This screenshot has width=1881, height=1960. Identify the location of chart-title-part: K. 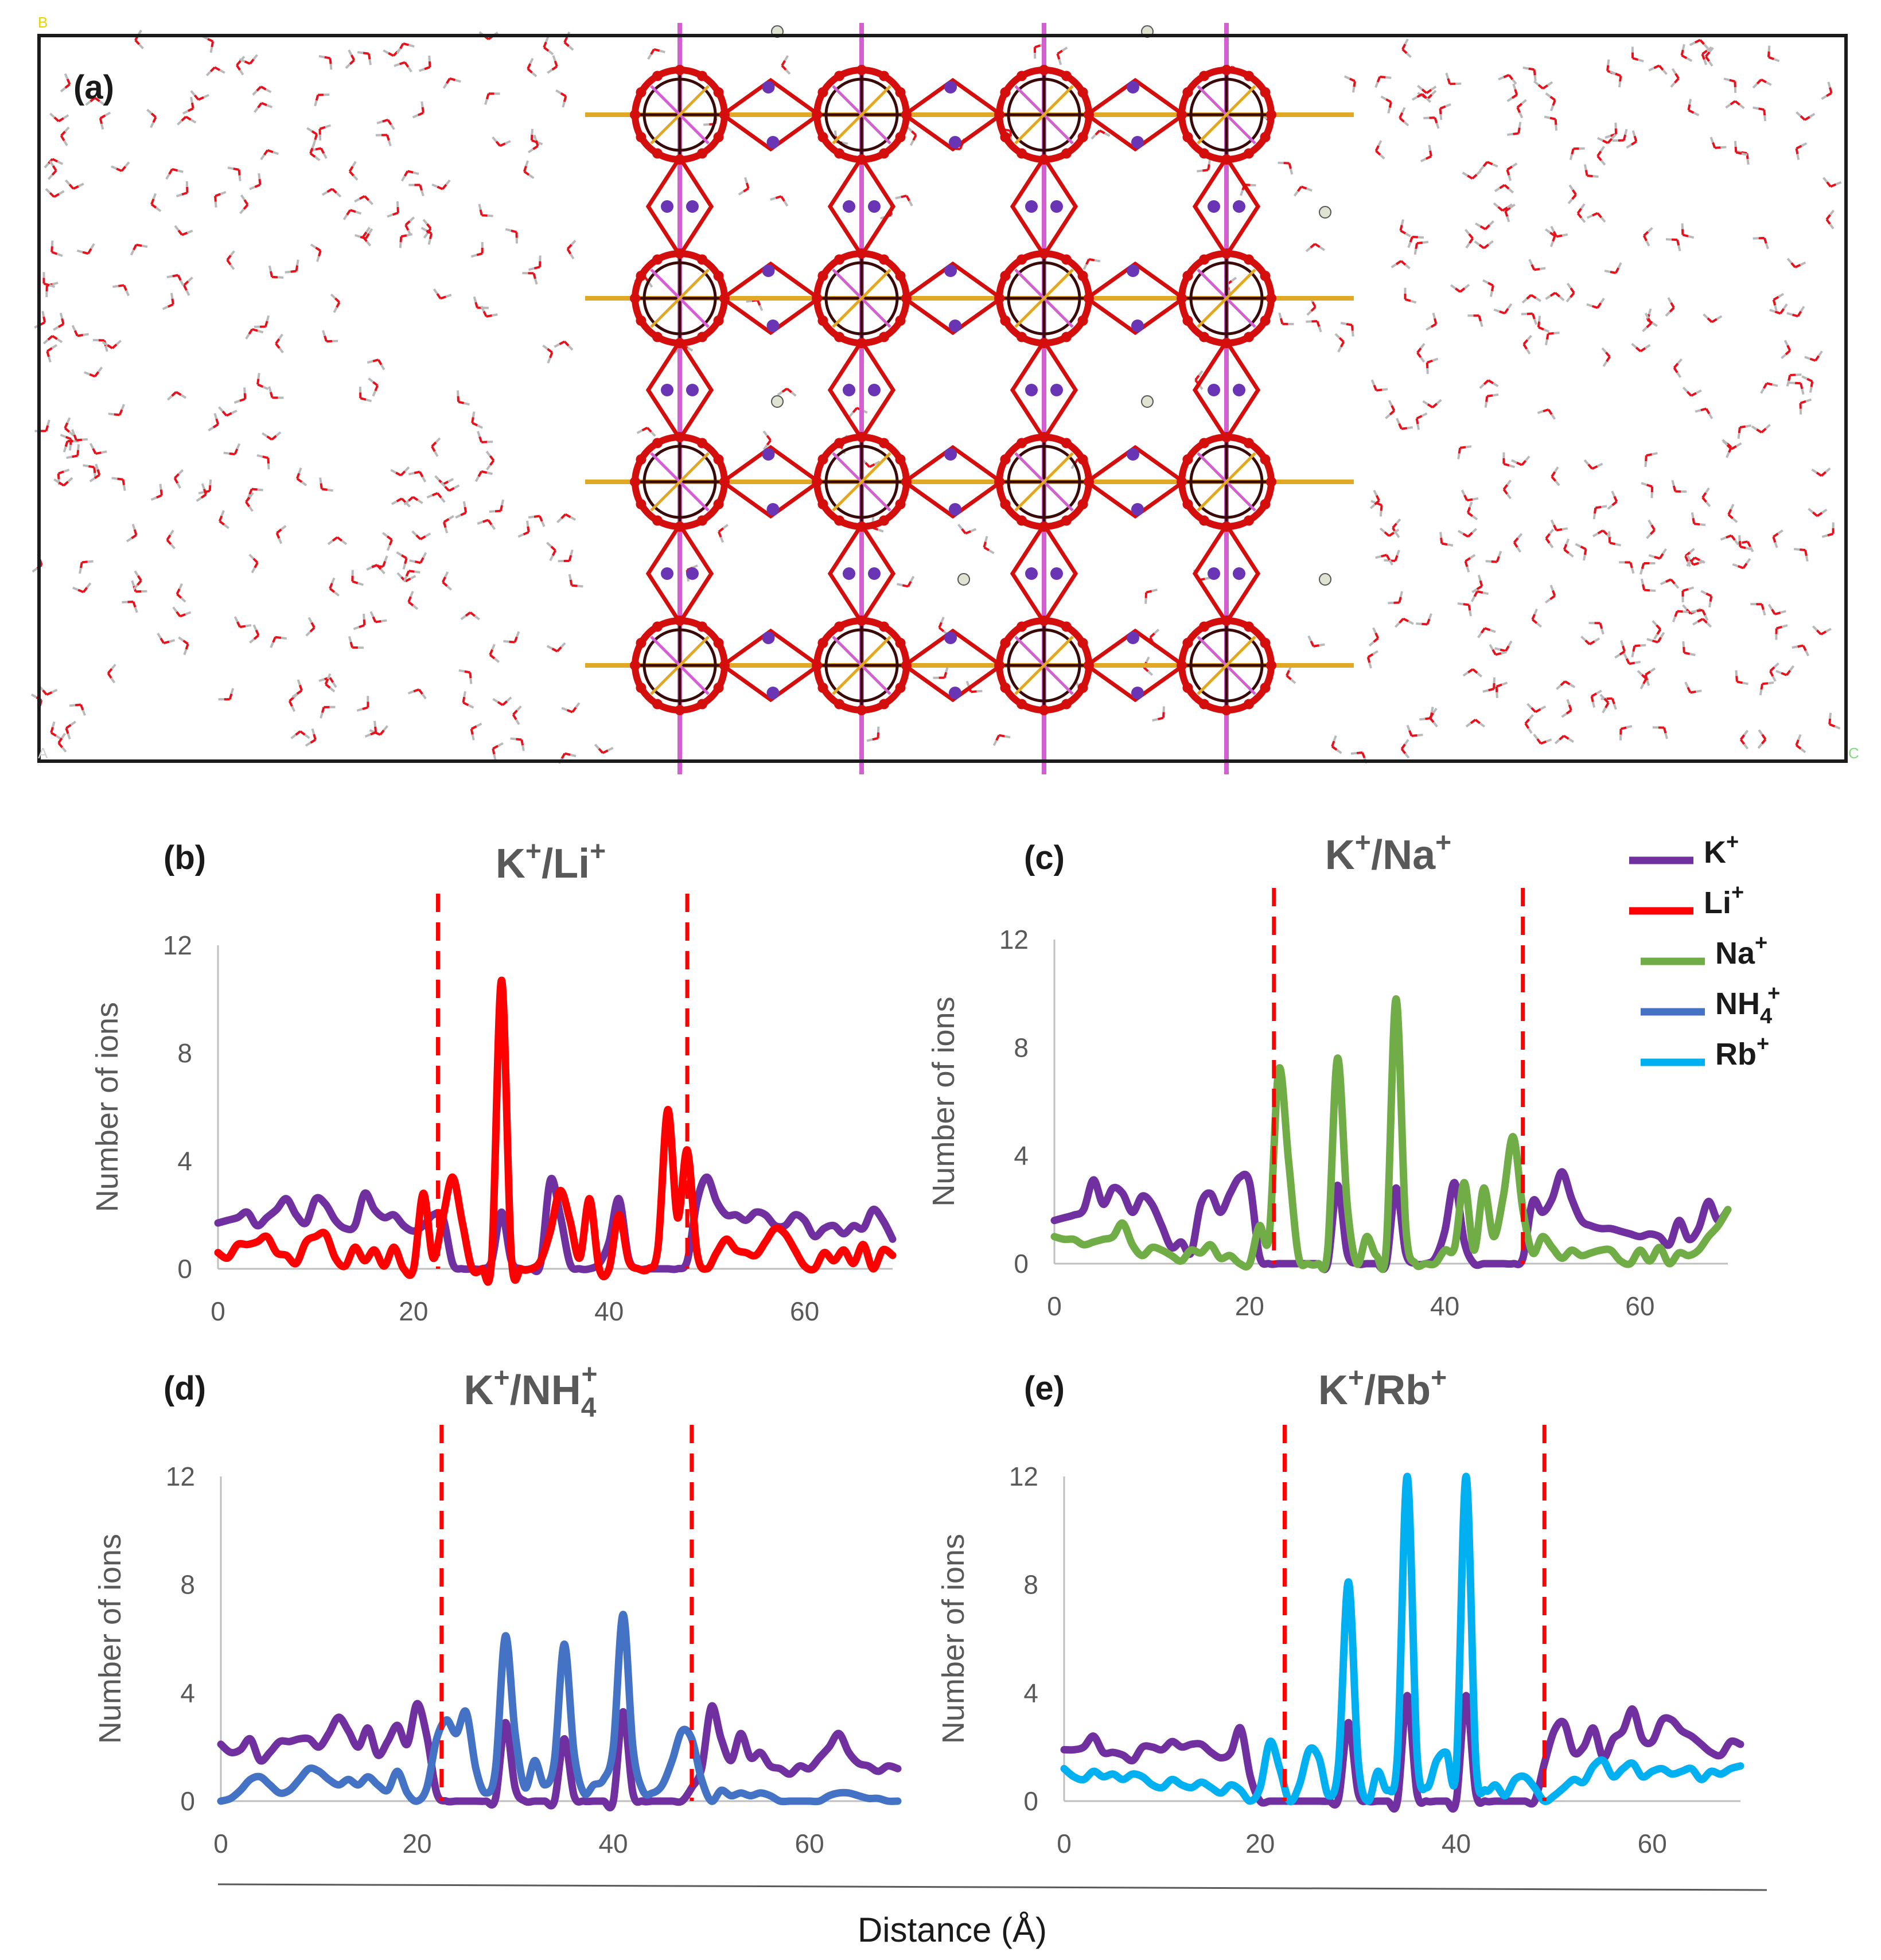
(1340, 855).